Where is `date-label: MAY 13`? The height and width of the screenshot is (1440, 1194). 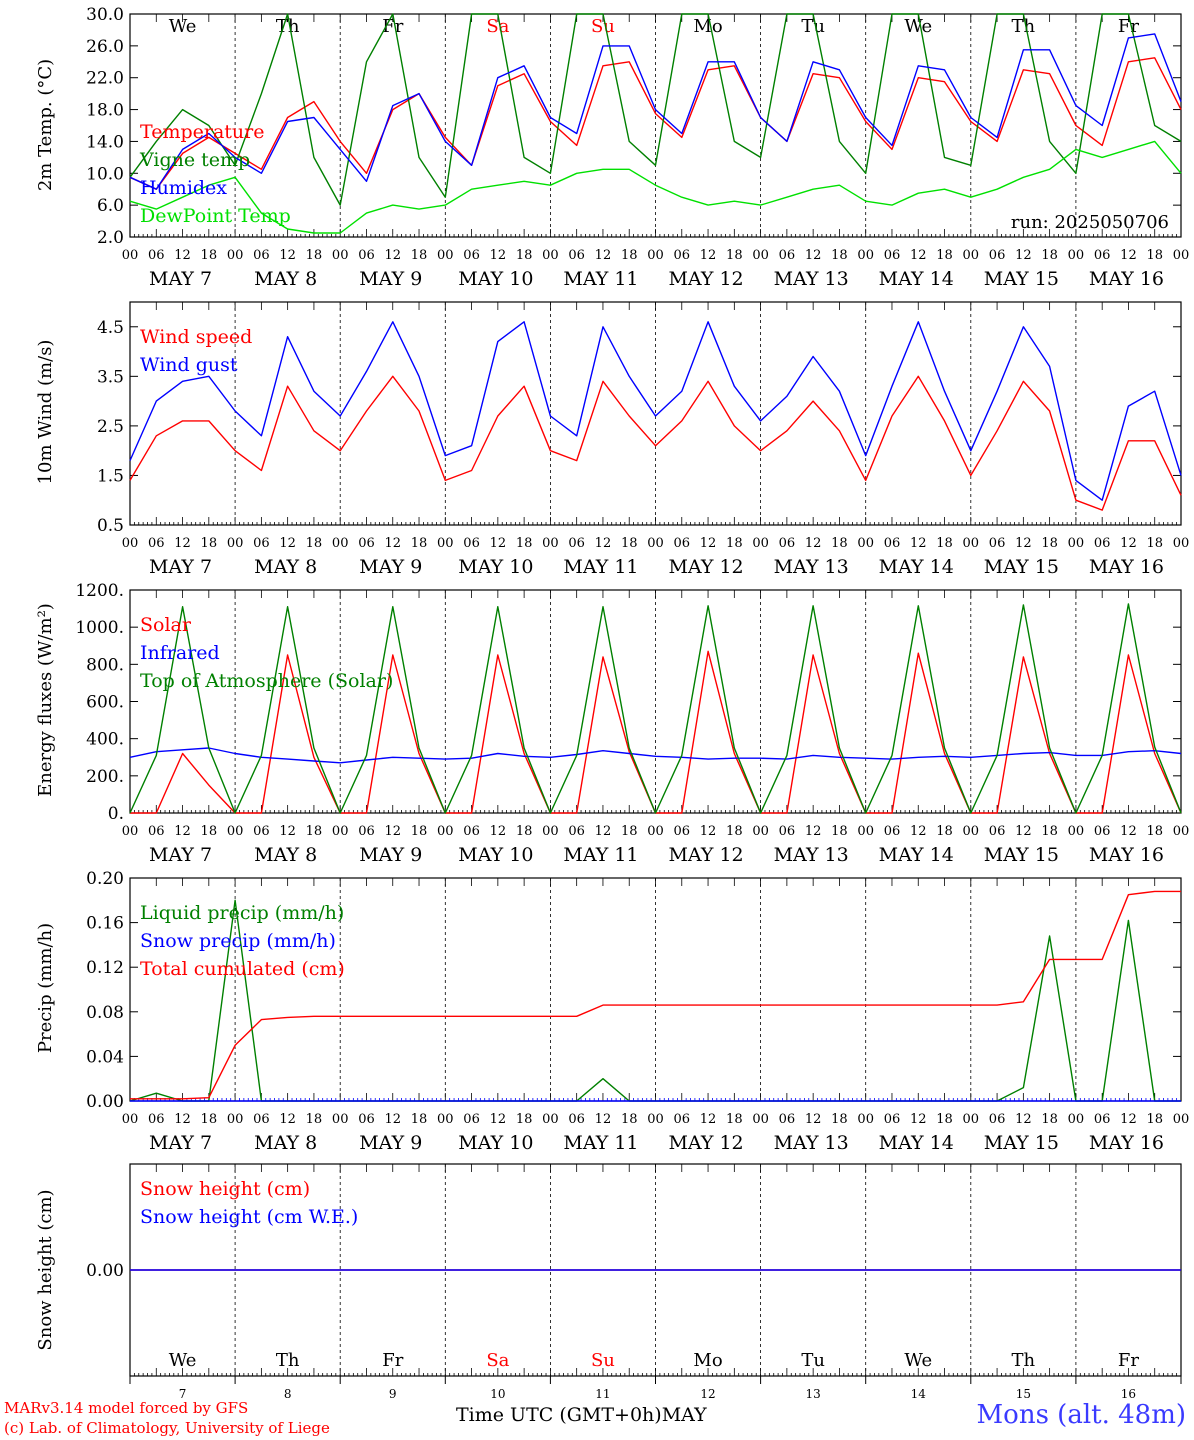
date-label: MAY 13 is located at coordinates (811, 279).